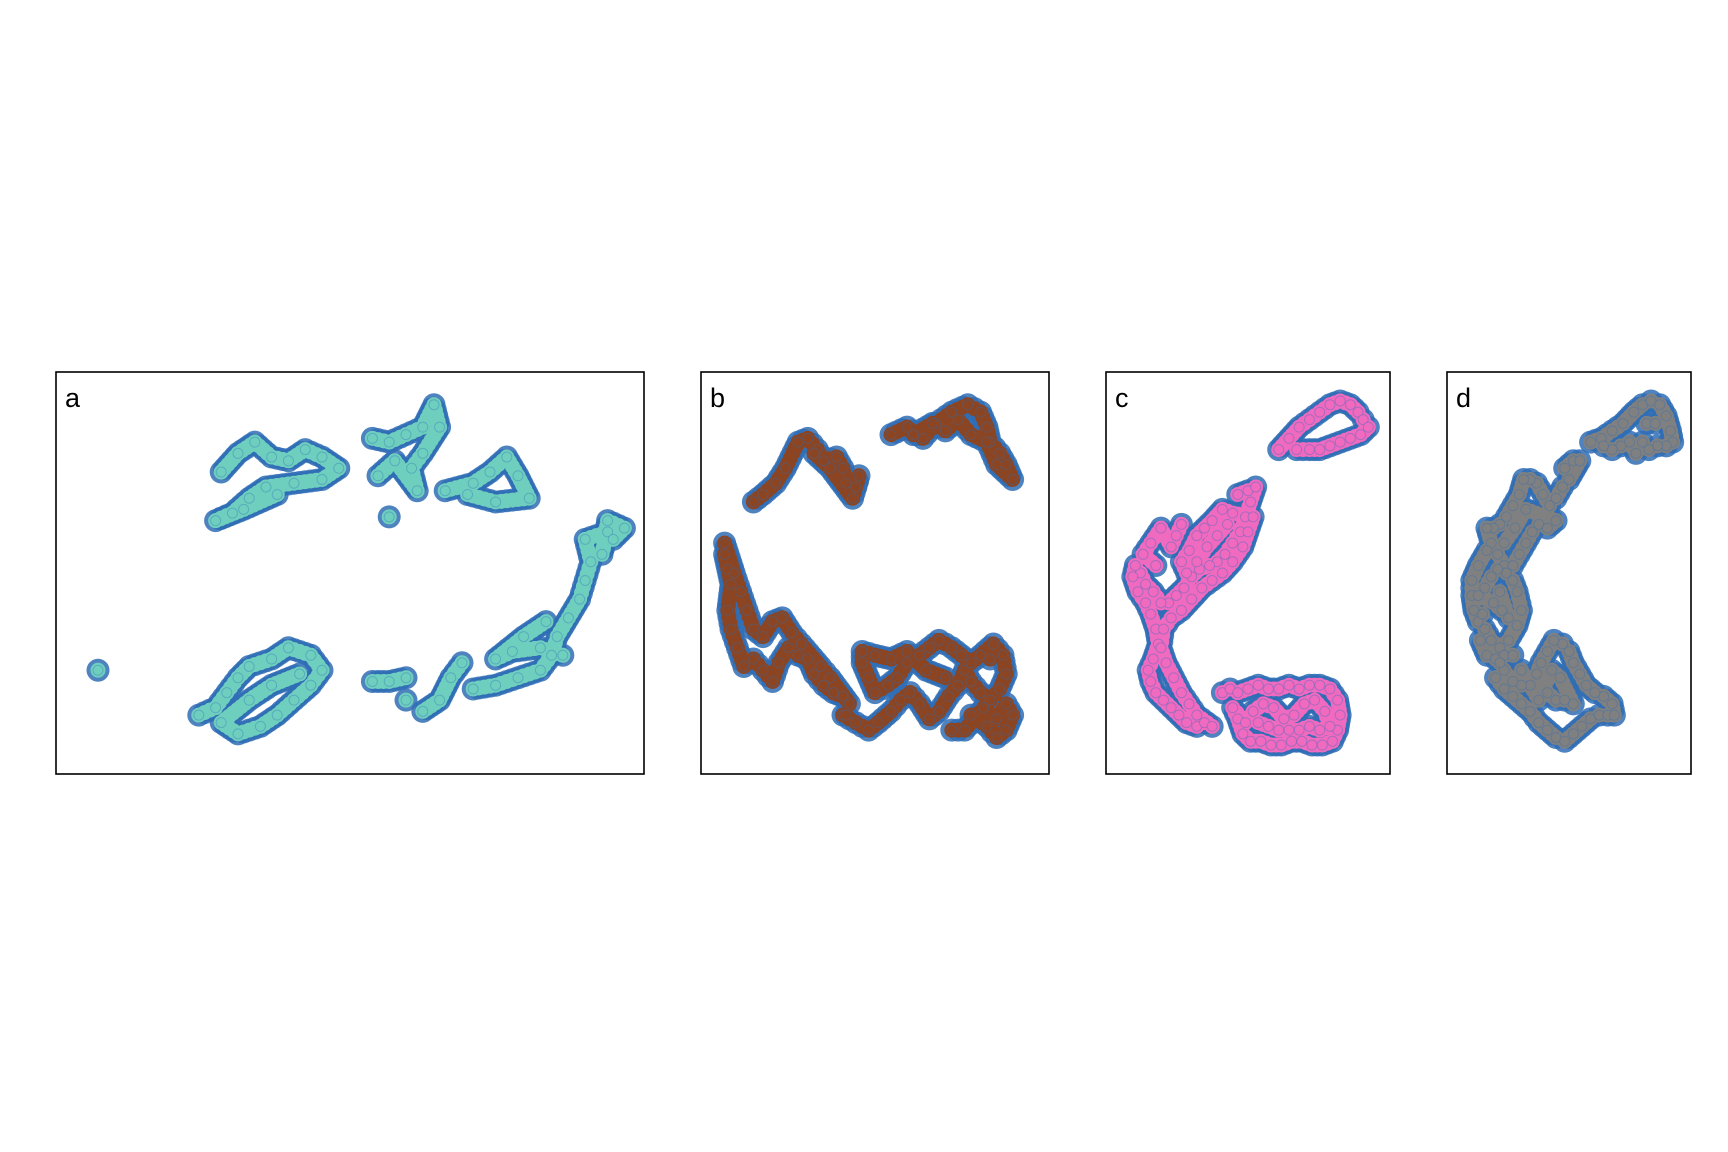  I want to click on panel-b-frame, so click(875, 573).